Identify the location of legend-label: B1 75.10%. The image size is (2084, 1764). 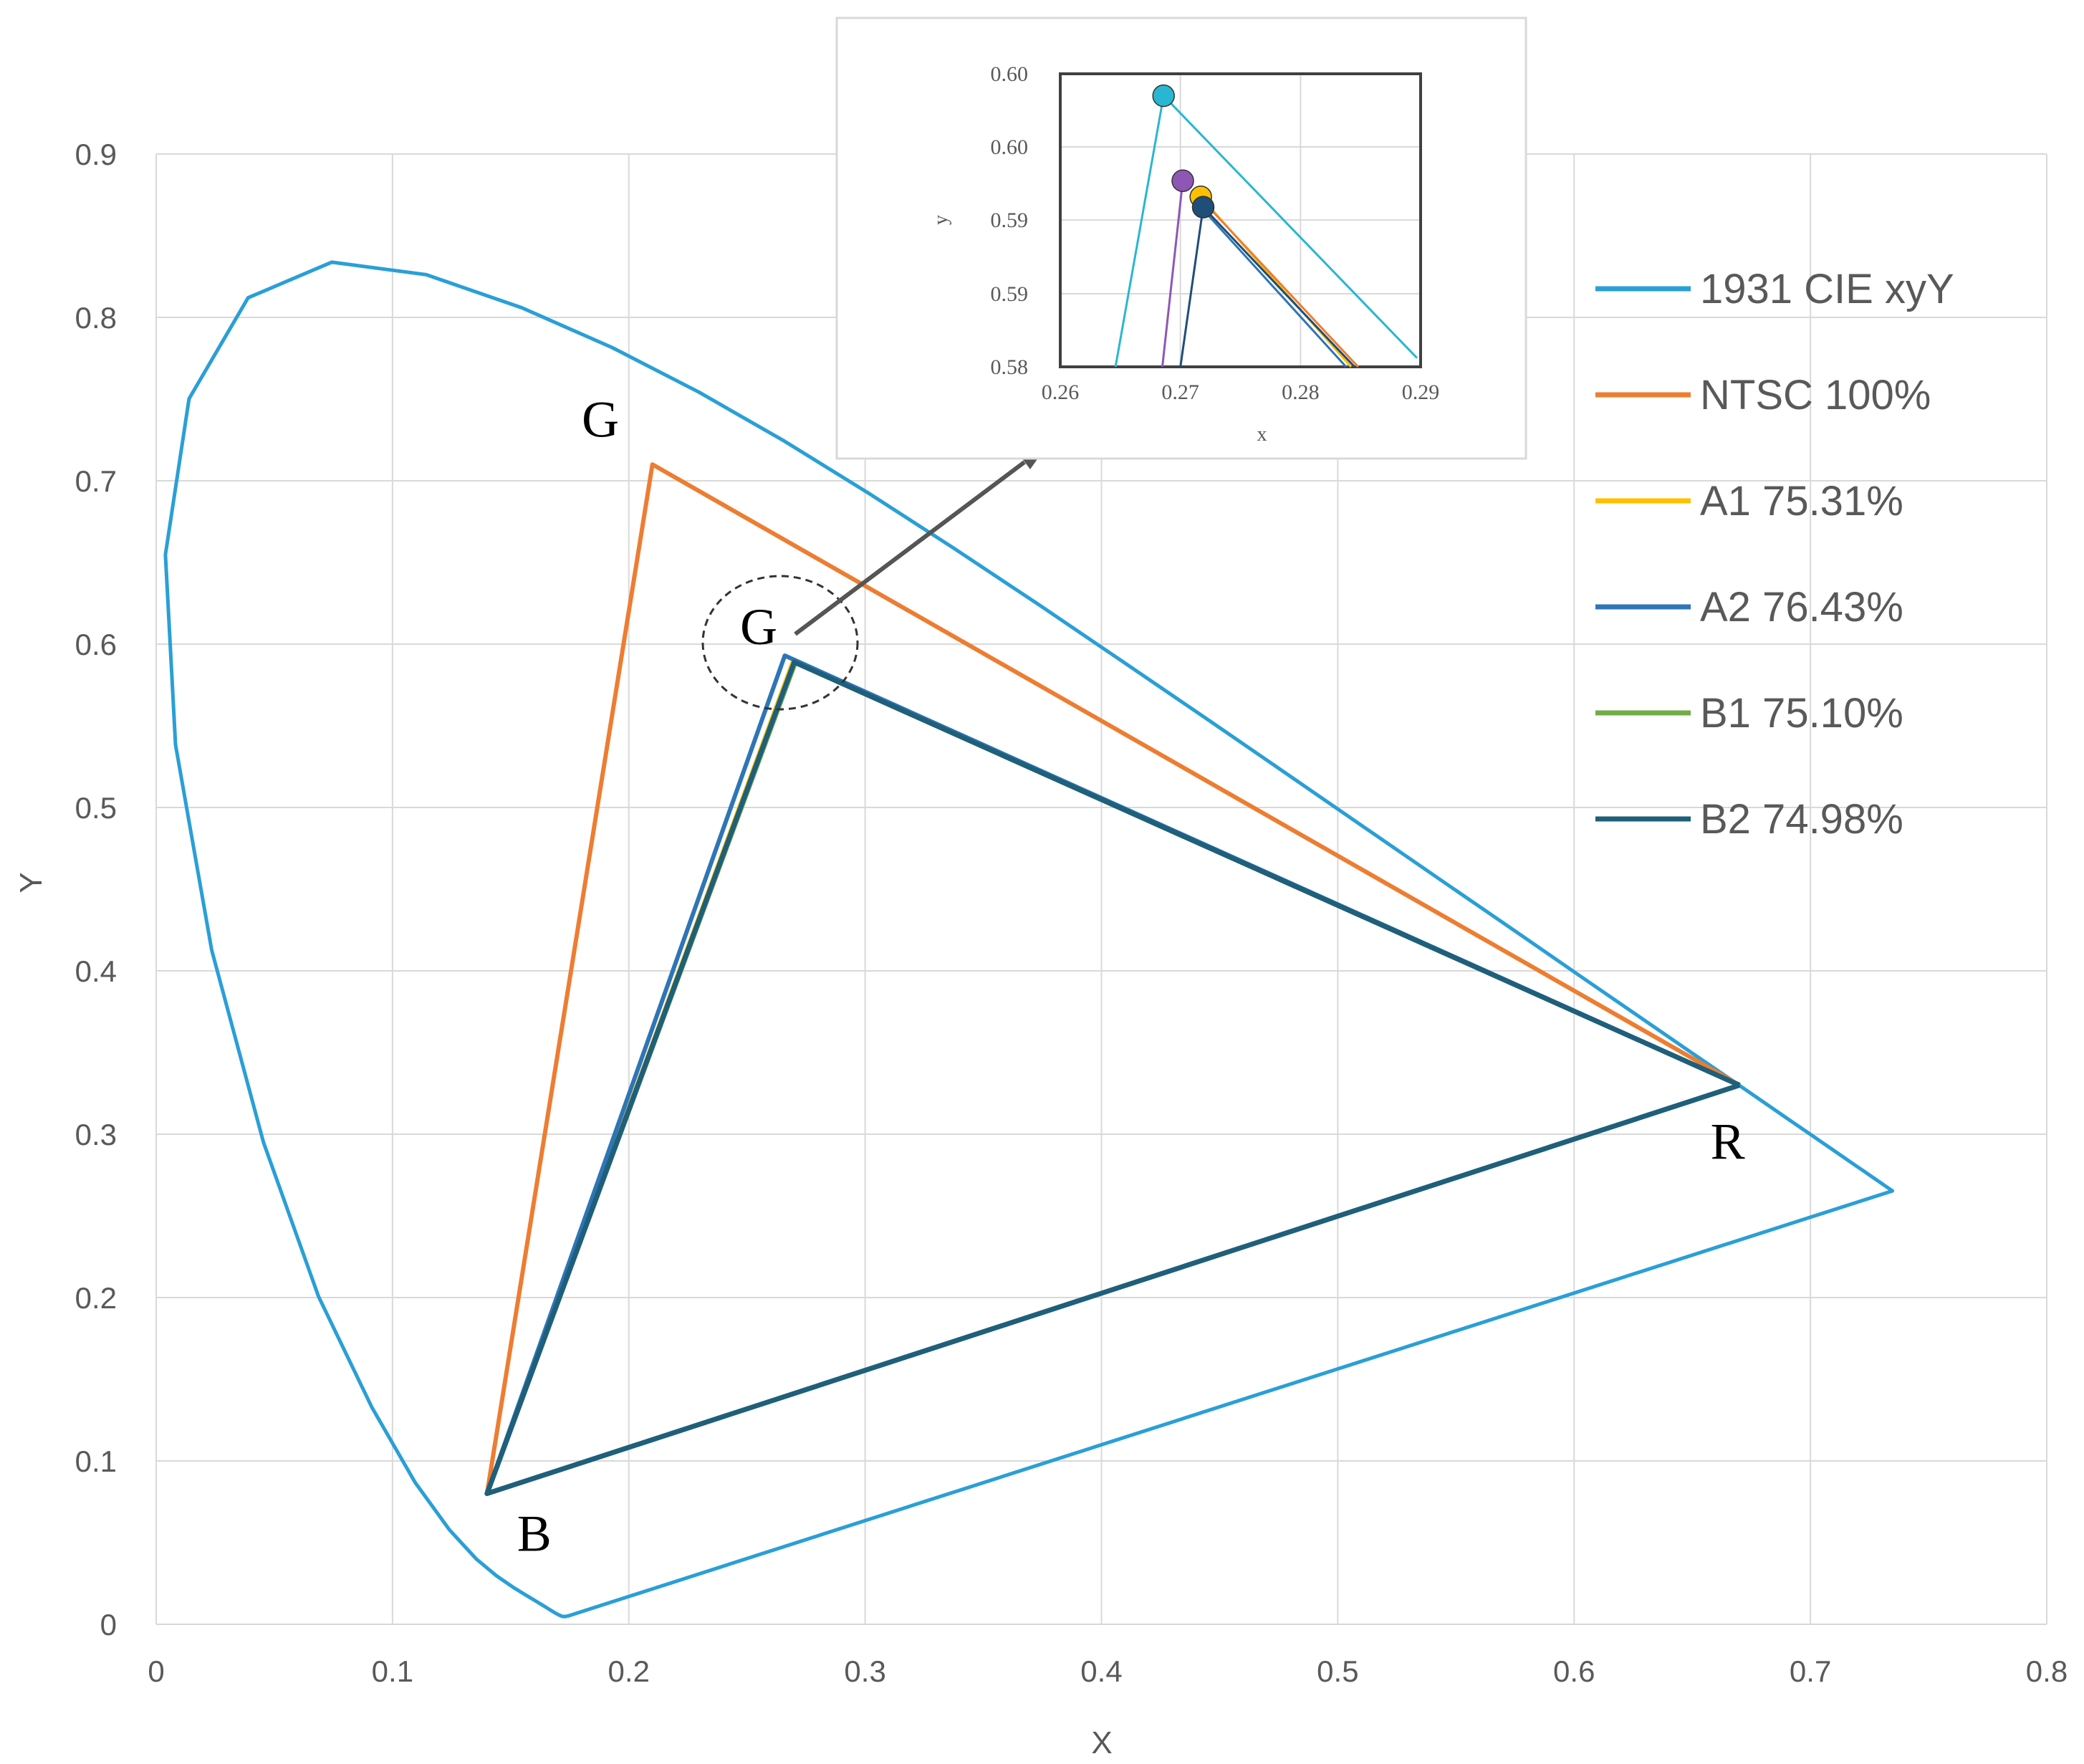
(1802, 713).